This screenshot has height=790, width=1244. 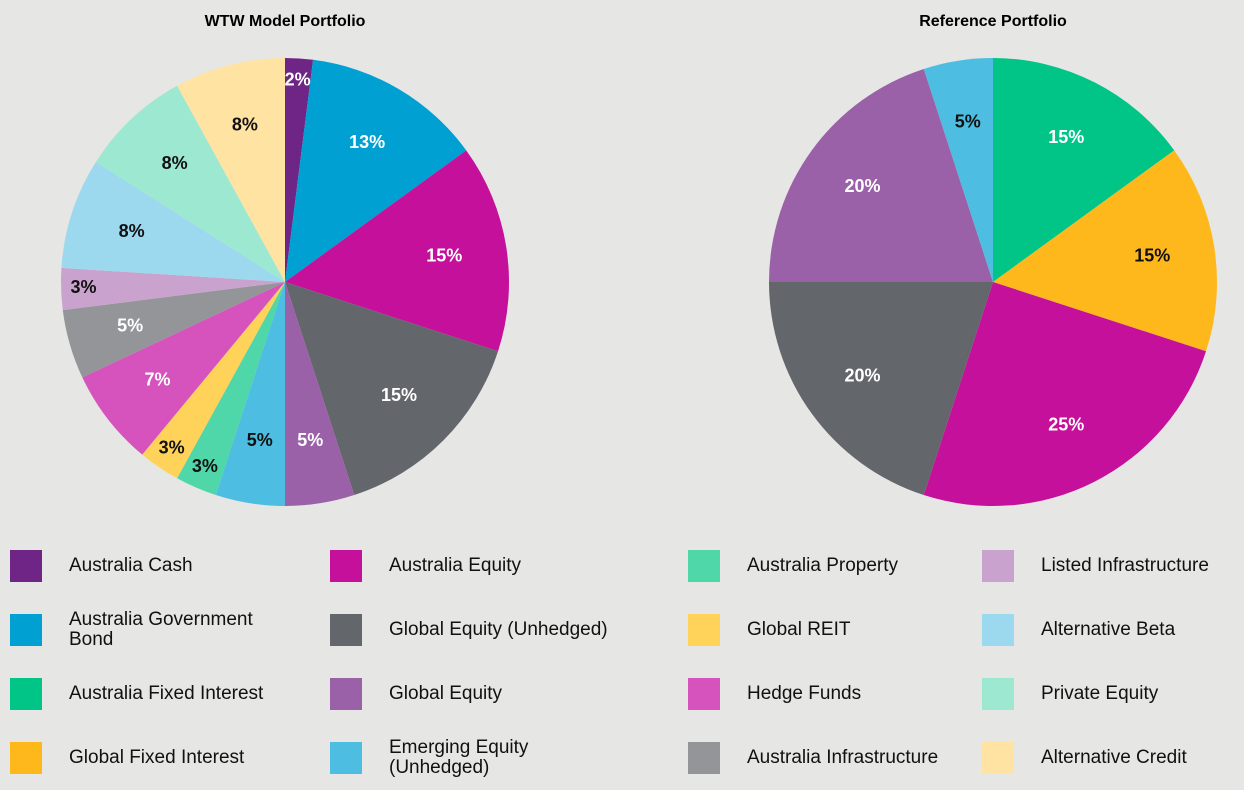 I want to click on legend-item: Australia Infrastructure, so click(x=837, y=758).